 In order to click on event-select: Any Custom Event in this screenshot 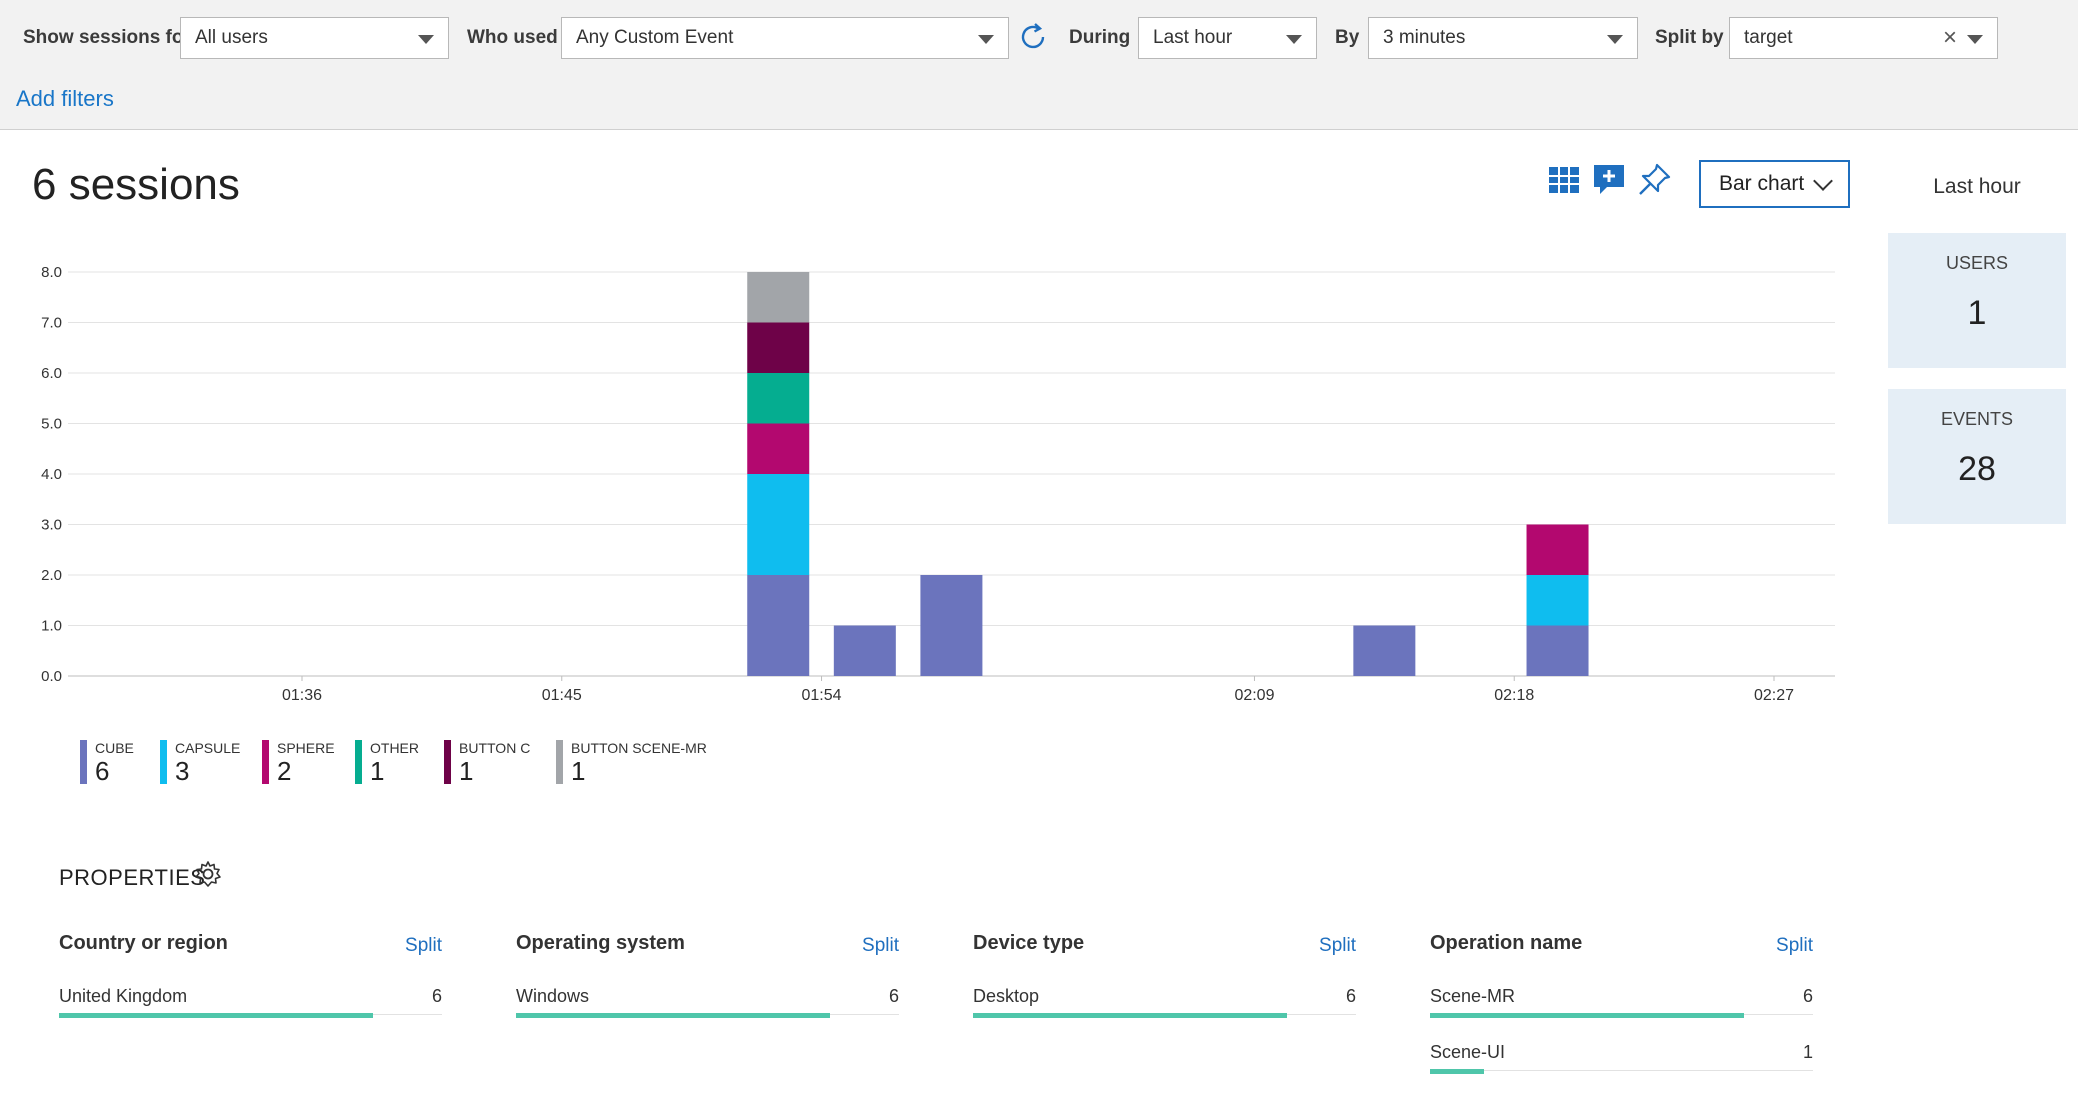, I will do `click(785, 38)`.